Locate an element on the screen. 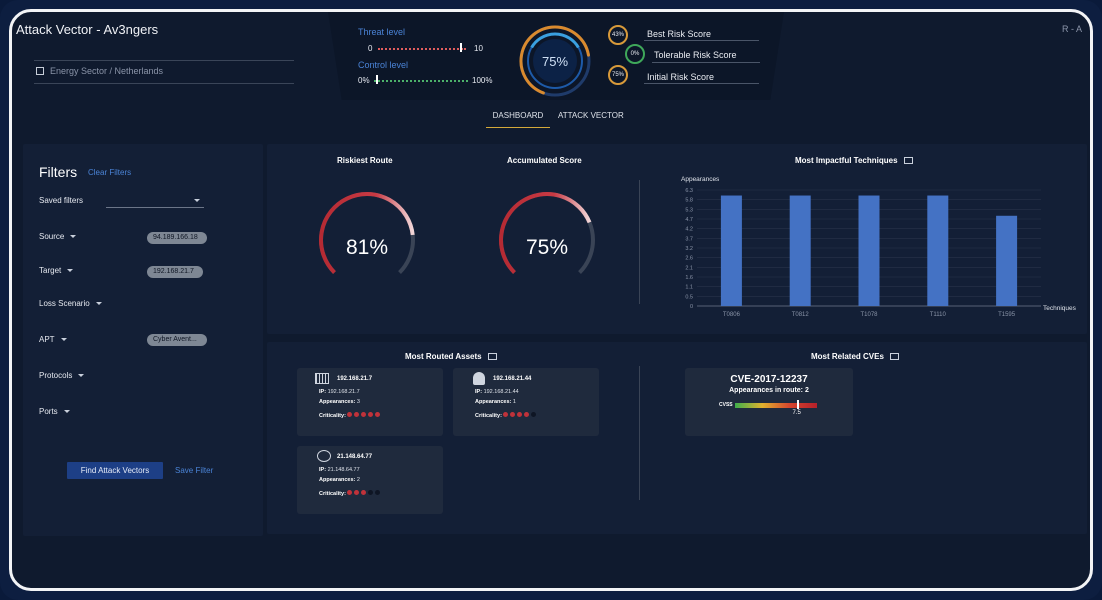 The image size is (1102, 600). y-tick-label: 1.6 is located at coordinates (689, 278).